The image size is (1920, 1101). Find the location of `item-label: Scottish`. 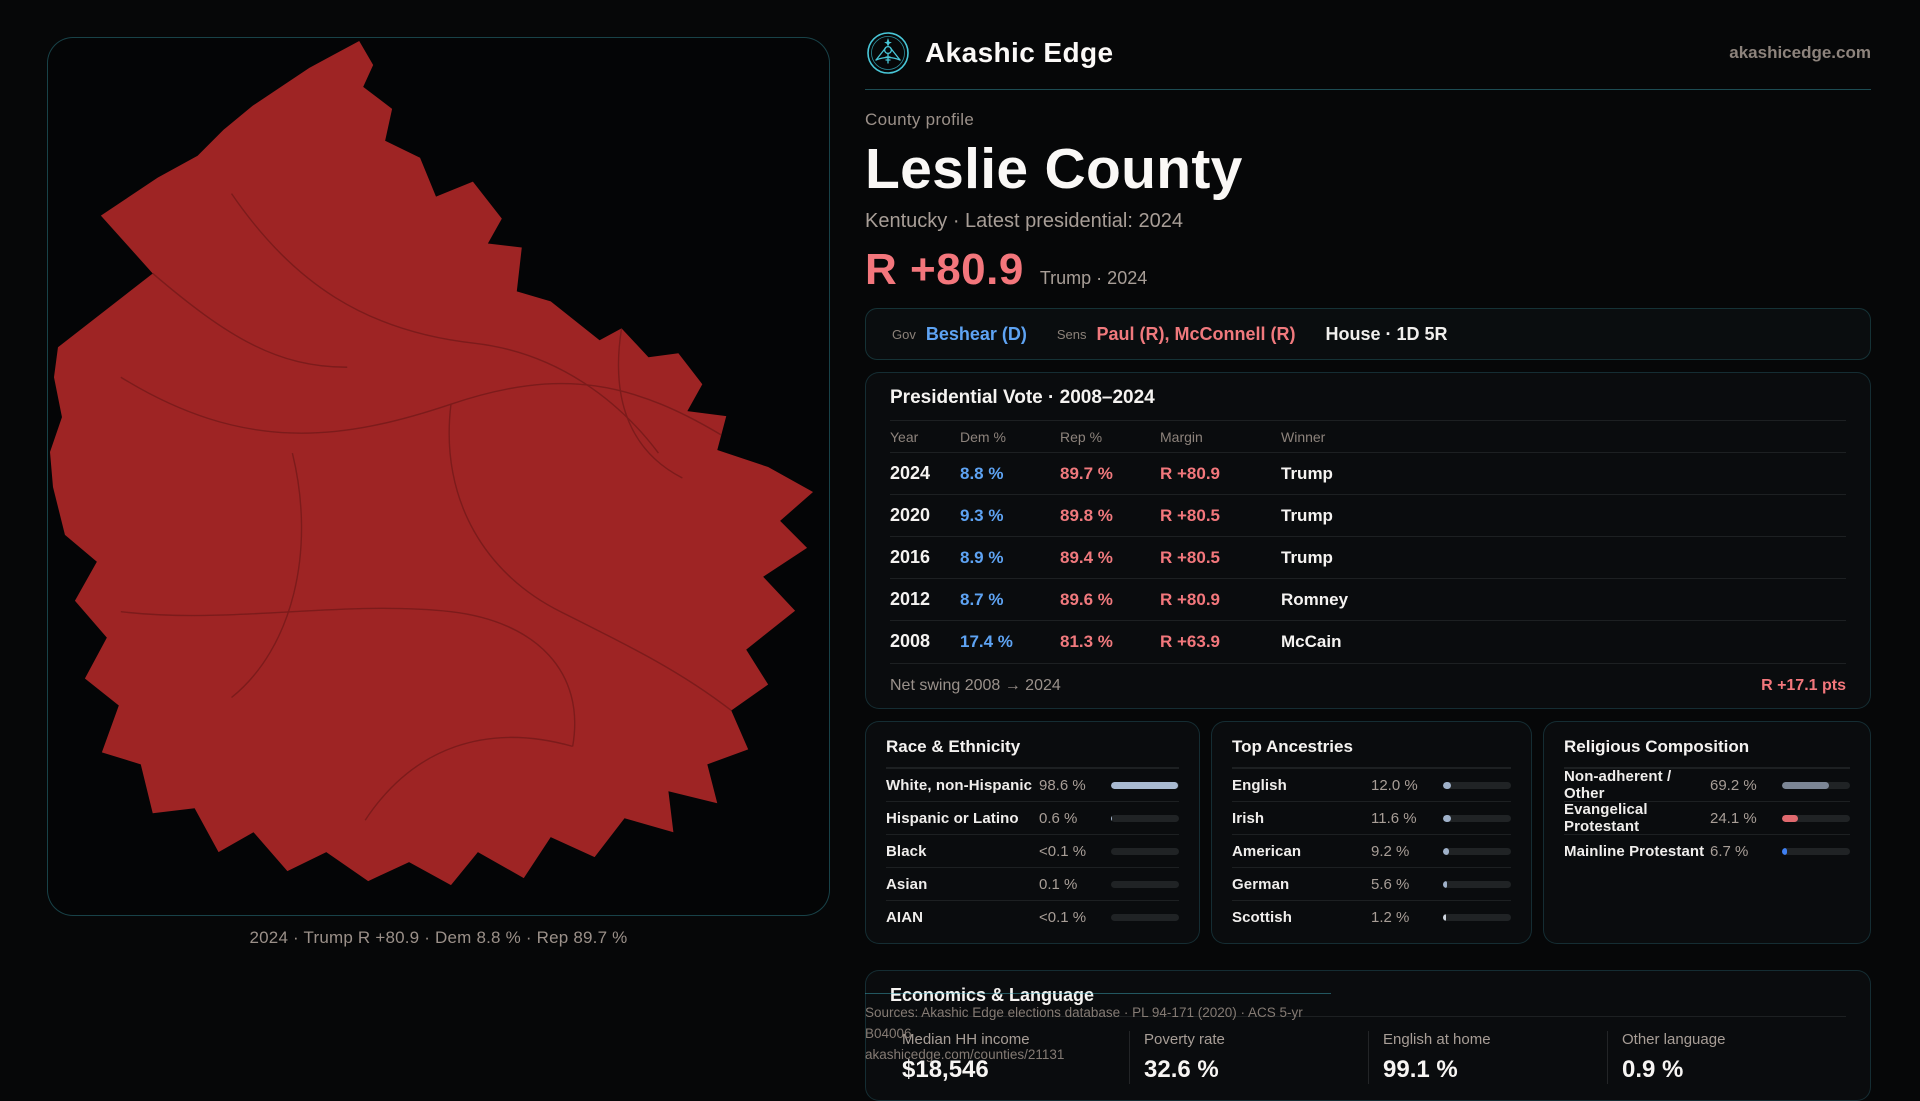

item-label: Scottish is located at coordinates (1301, 917).